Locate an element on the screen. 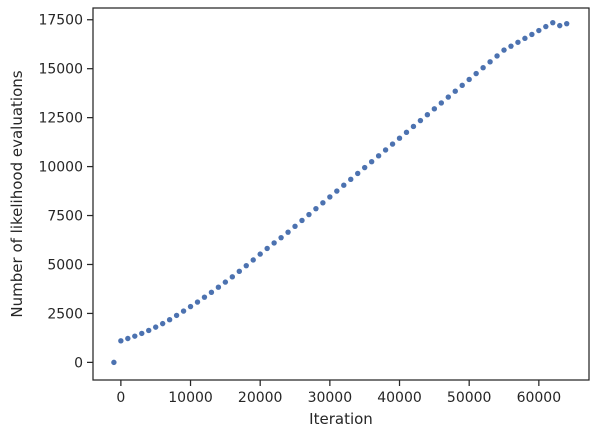  x-tick-label: 10000 is located at coordinates (190, 398).